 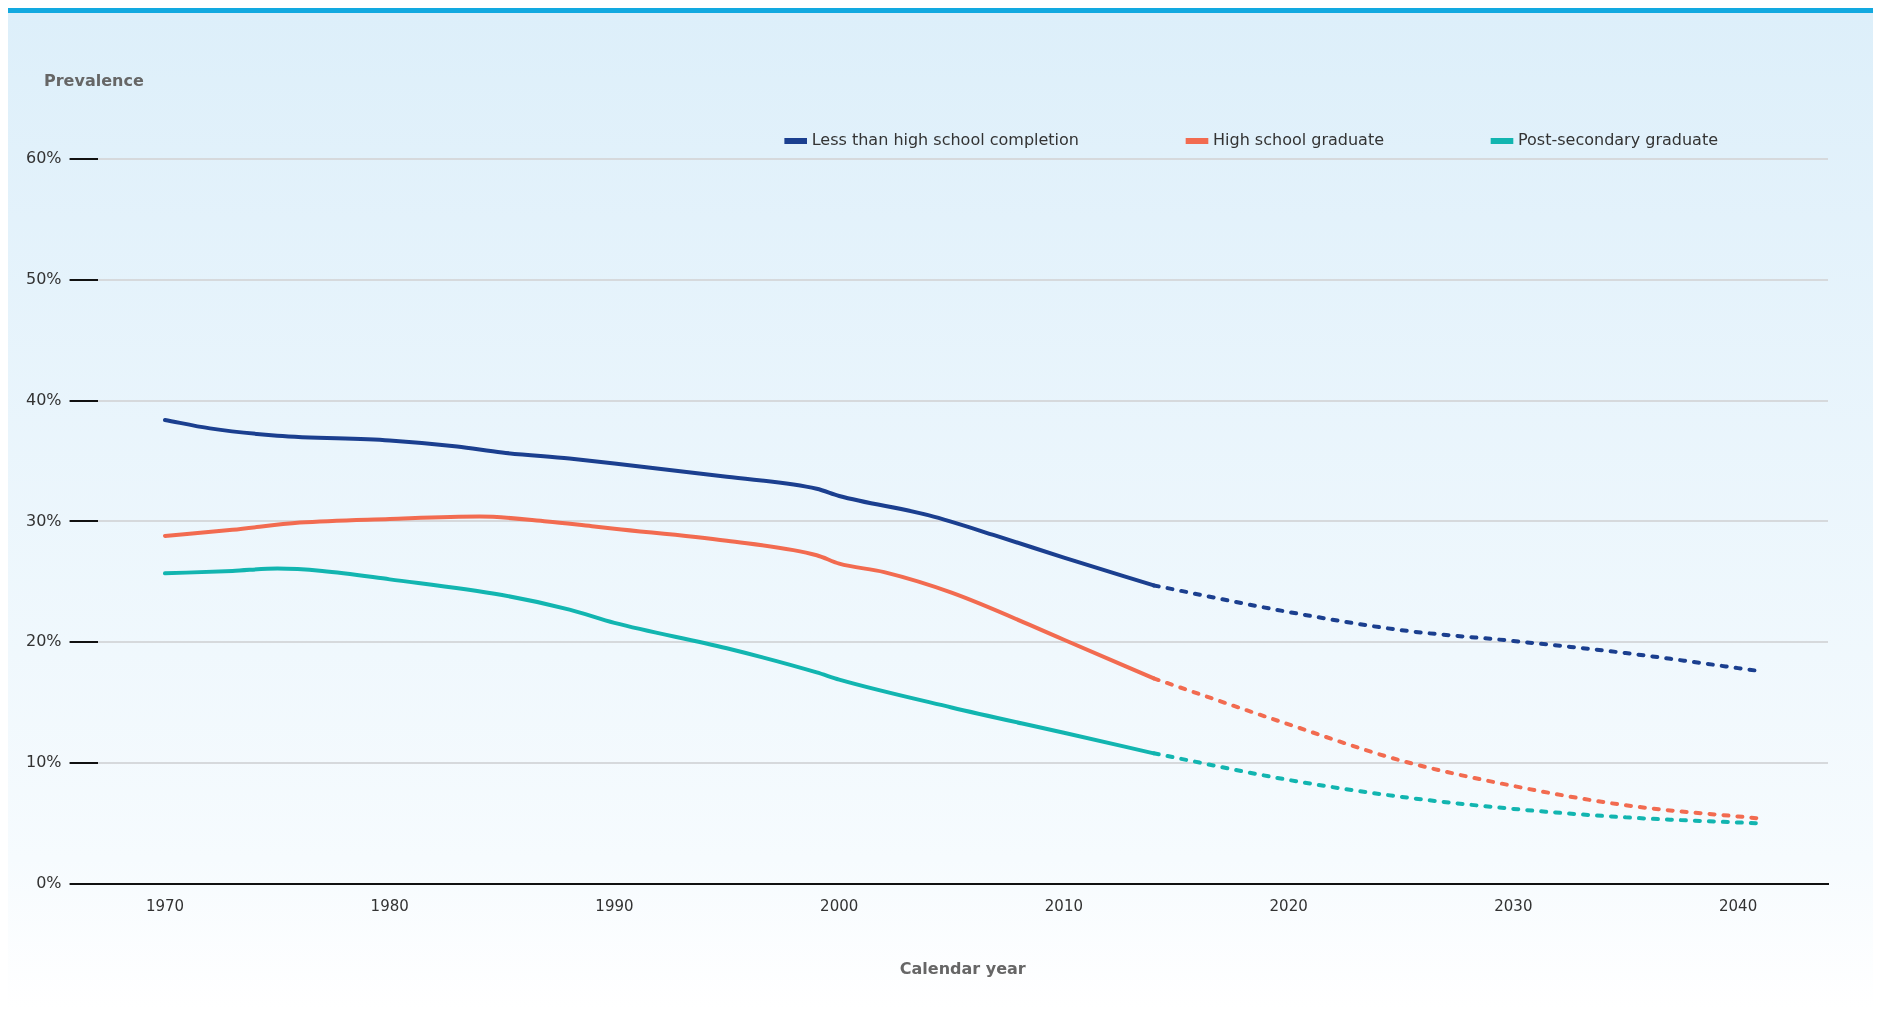 What do you see at coordinates (44, 278) in the screenshot?
I see `y-tick-label: 50%` at bounding box center [44, 278].